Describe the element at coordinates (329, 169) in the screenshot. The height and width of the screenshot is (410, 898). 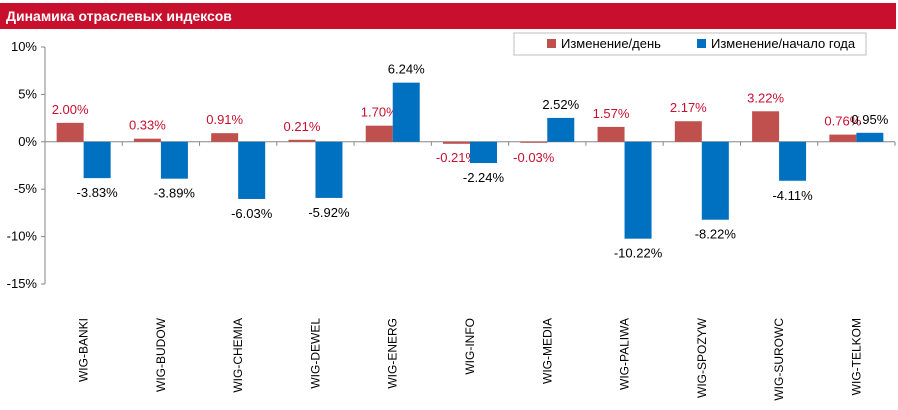
I see `bar-ytd-wig-dewel` at that location.